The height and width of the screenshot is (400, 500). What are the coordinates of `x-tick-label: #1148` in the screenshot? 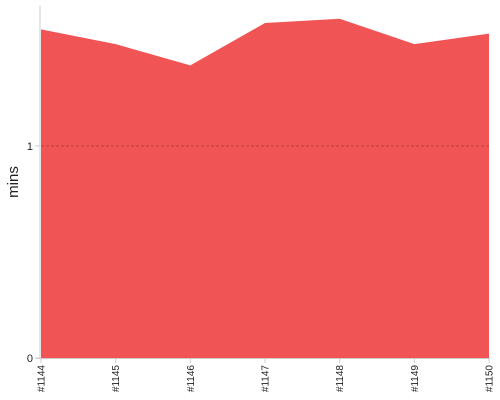 It's located at (340, 379).